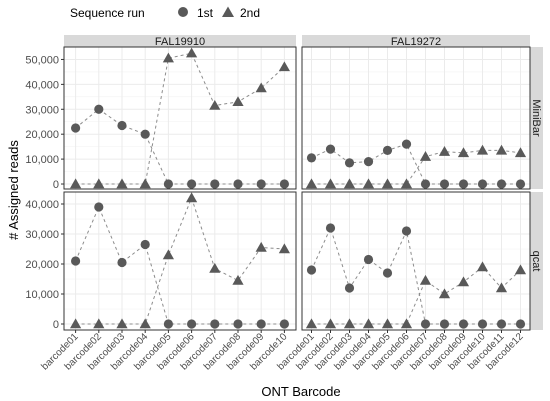 The height and width of the screenshot is (401, 550). I want to click on series-line-2nd, so click(180, 260).